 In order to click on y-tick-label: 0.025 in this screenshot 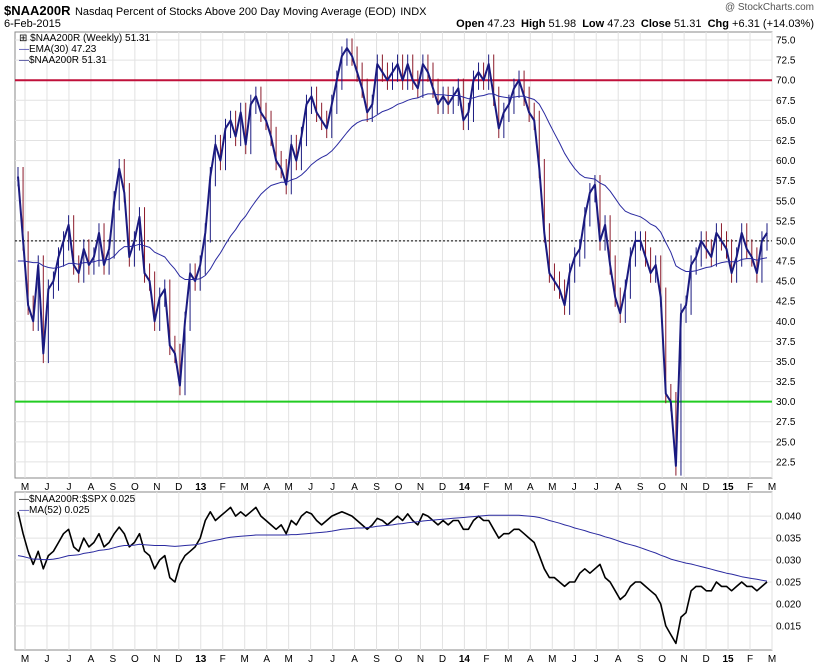, I will do `click(788, 582)`.